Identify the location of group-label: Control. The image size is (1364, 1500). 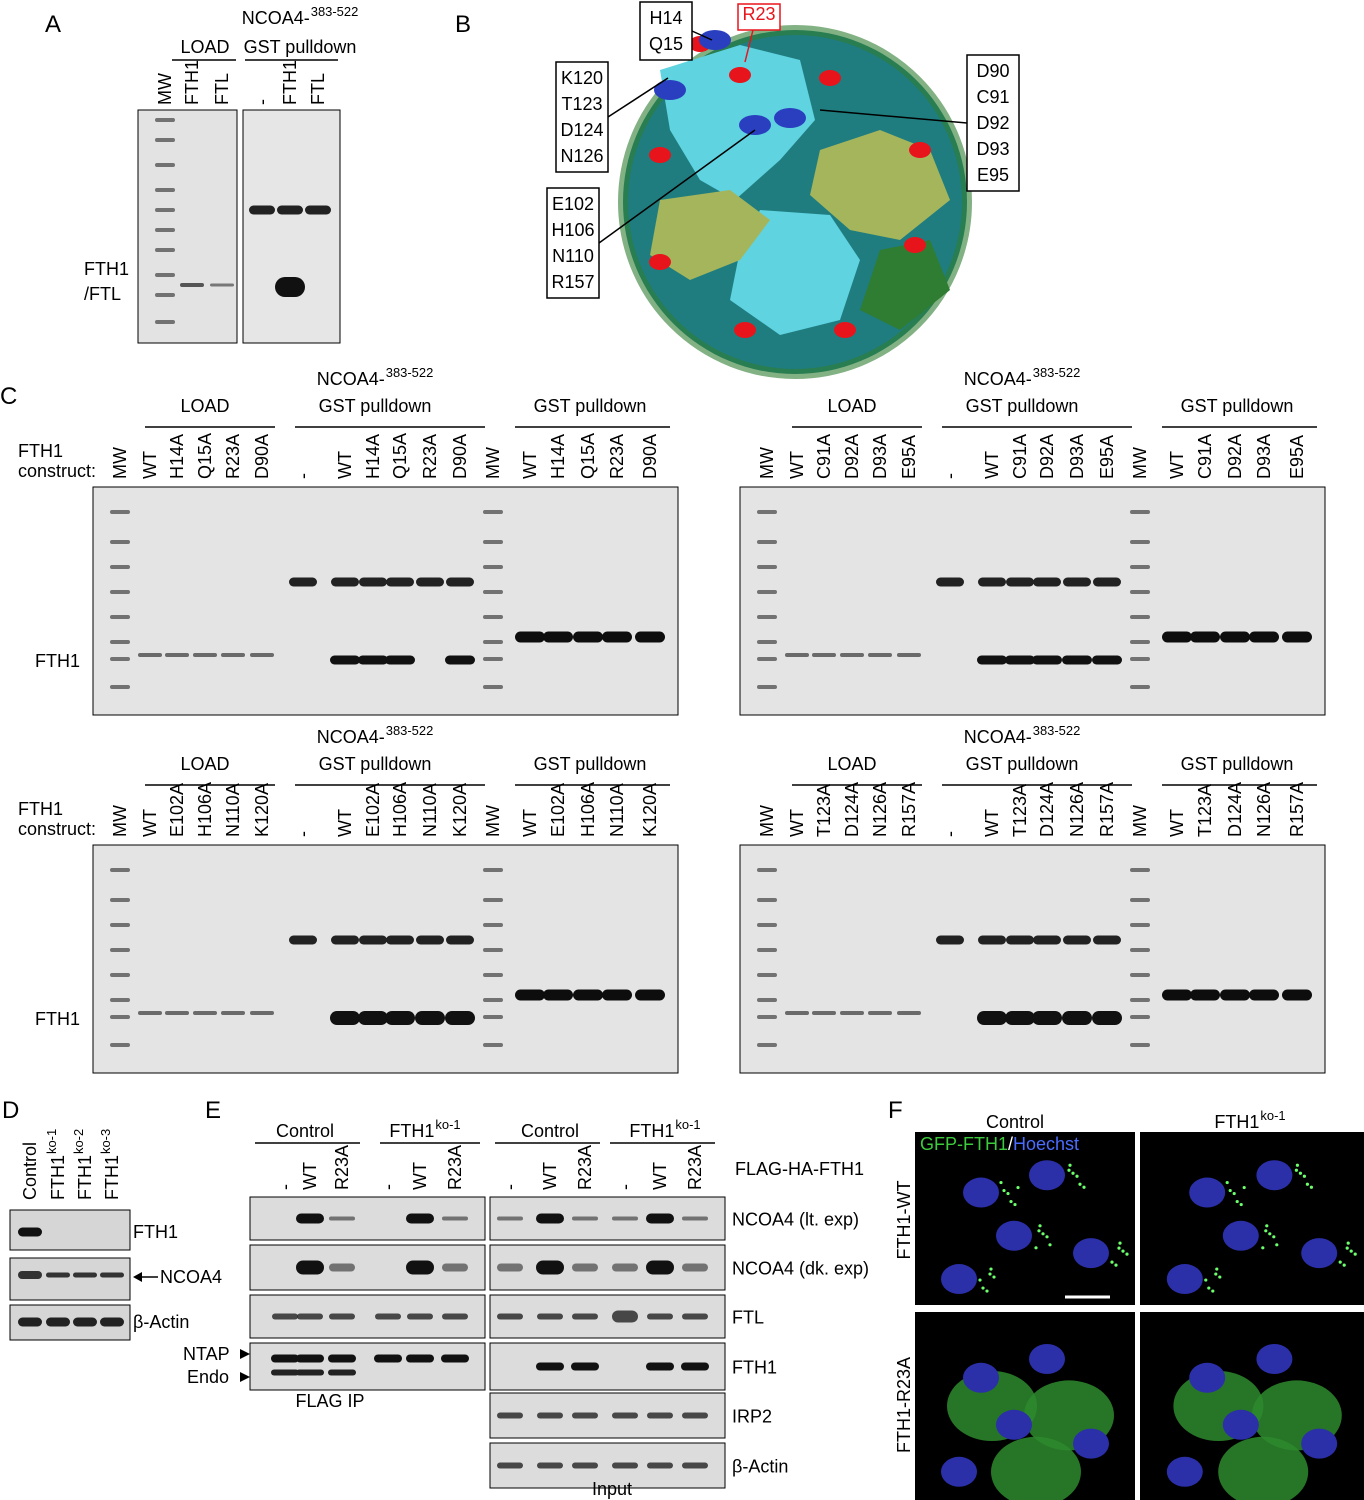
(550, 1131).